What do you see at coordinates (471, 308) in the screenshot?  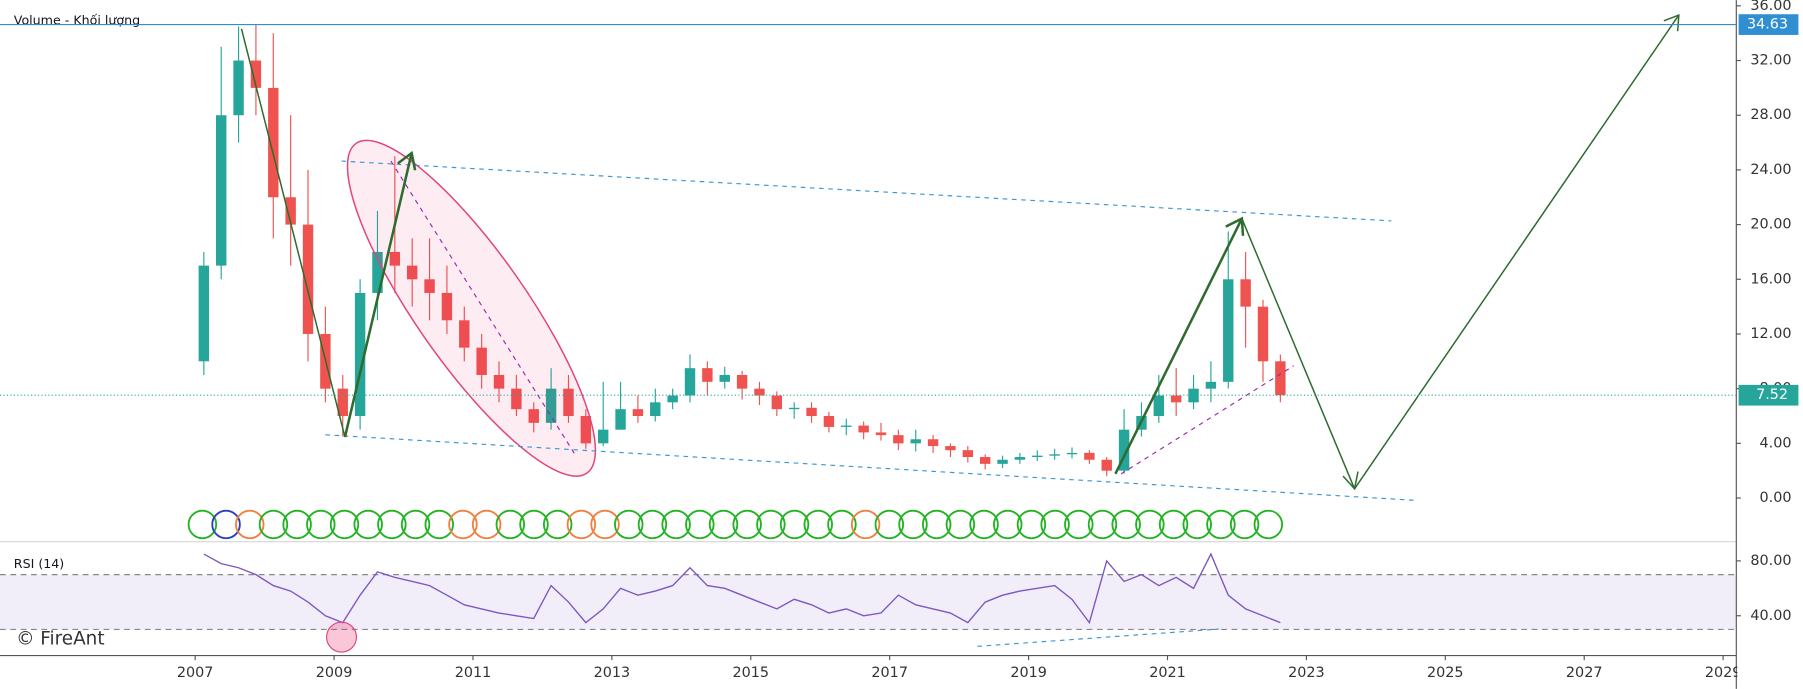 I see `ellipse` at bounding box center [471, 308].